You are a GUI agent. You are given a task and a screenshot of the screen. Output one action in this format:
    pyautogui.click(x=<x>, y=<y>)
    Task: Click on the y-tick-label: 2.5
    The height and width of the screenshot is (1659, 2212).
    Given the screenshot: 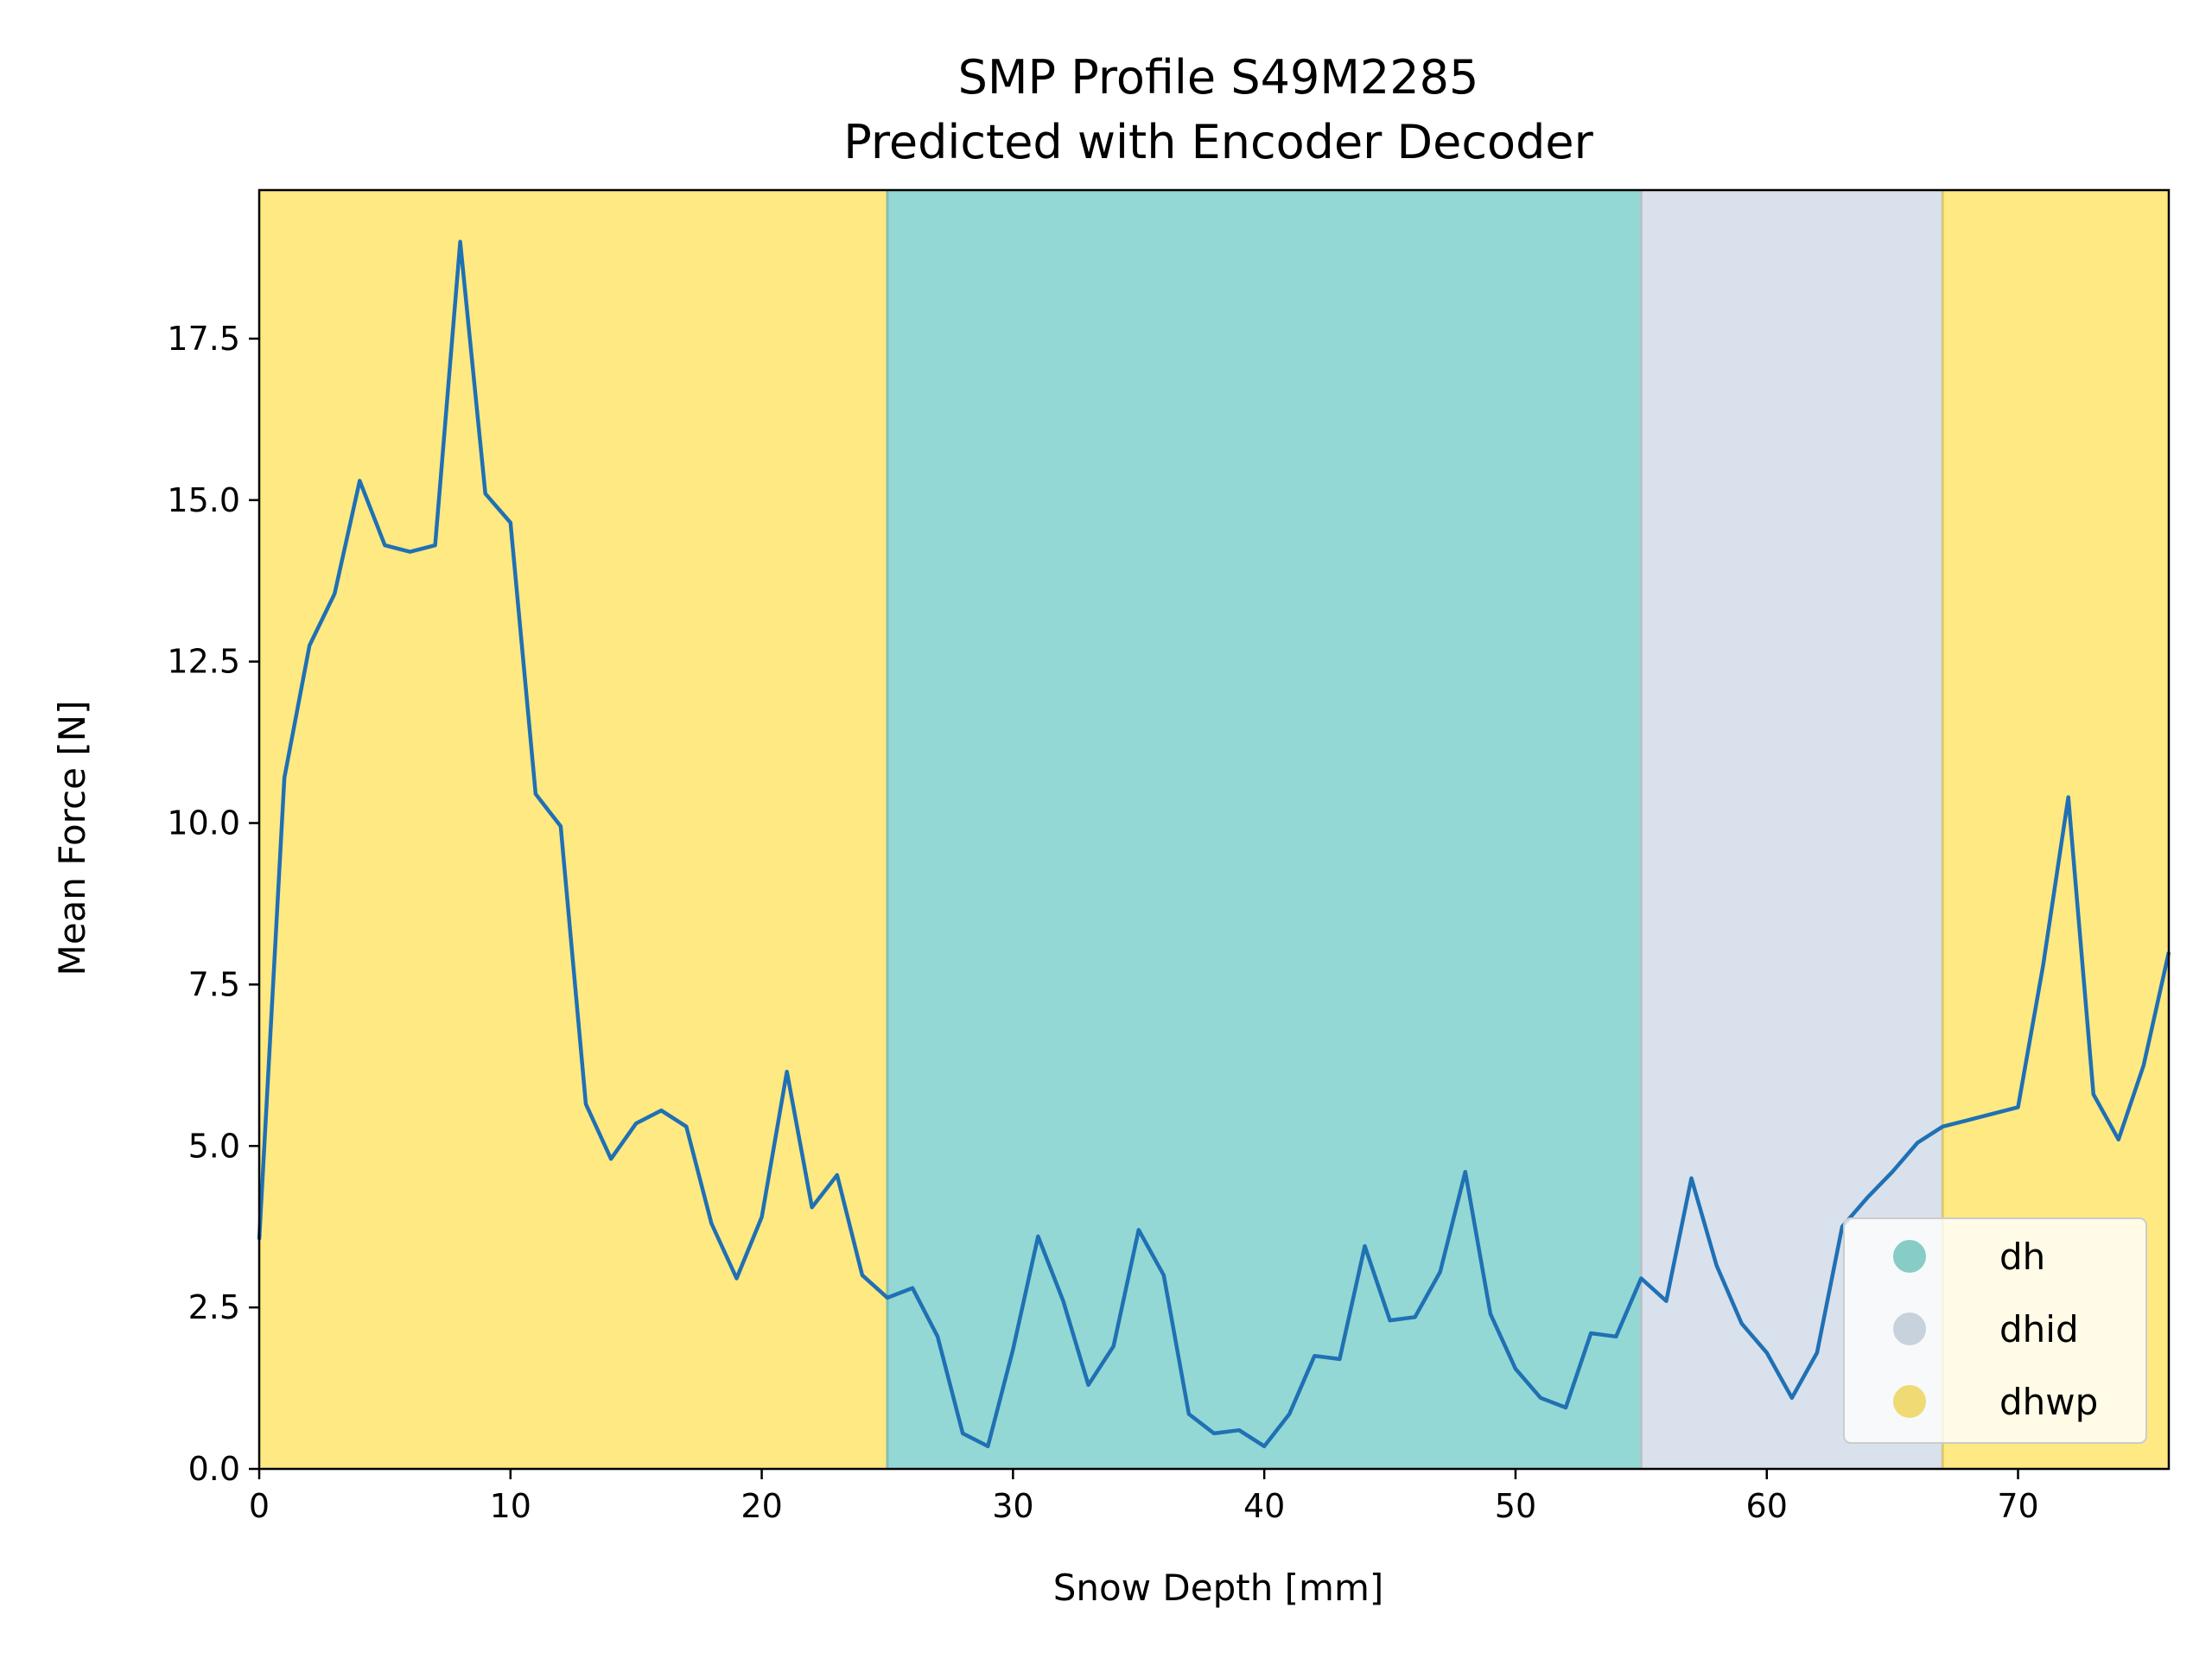 What is the action you would take?
    pyautogui.click(x=214, y=1307)
    